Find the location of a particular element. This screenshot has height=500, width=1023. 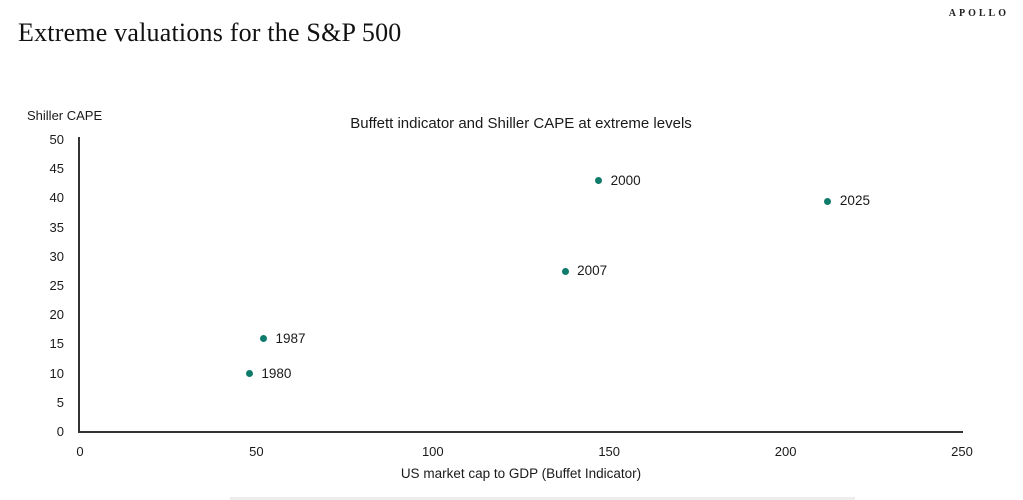

y-tick-label: 15 is located at coordinates (56, 344).